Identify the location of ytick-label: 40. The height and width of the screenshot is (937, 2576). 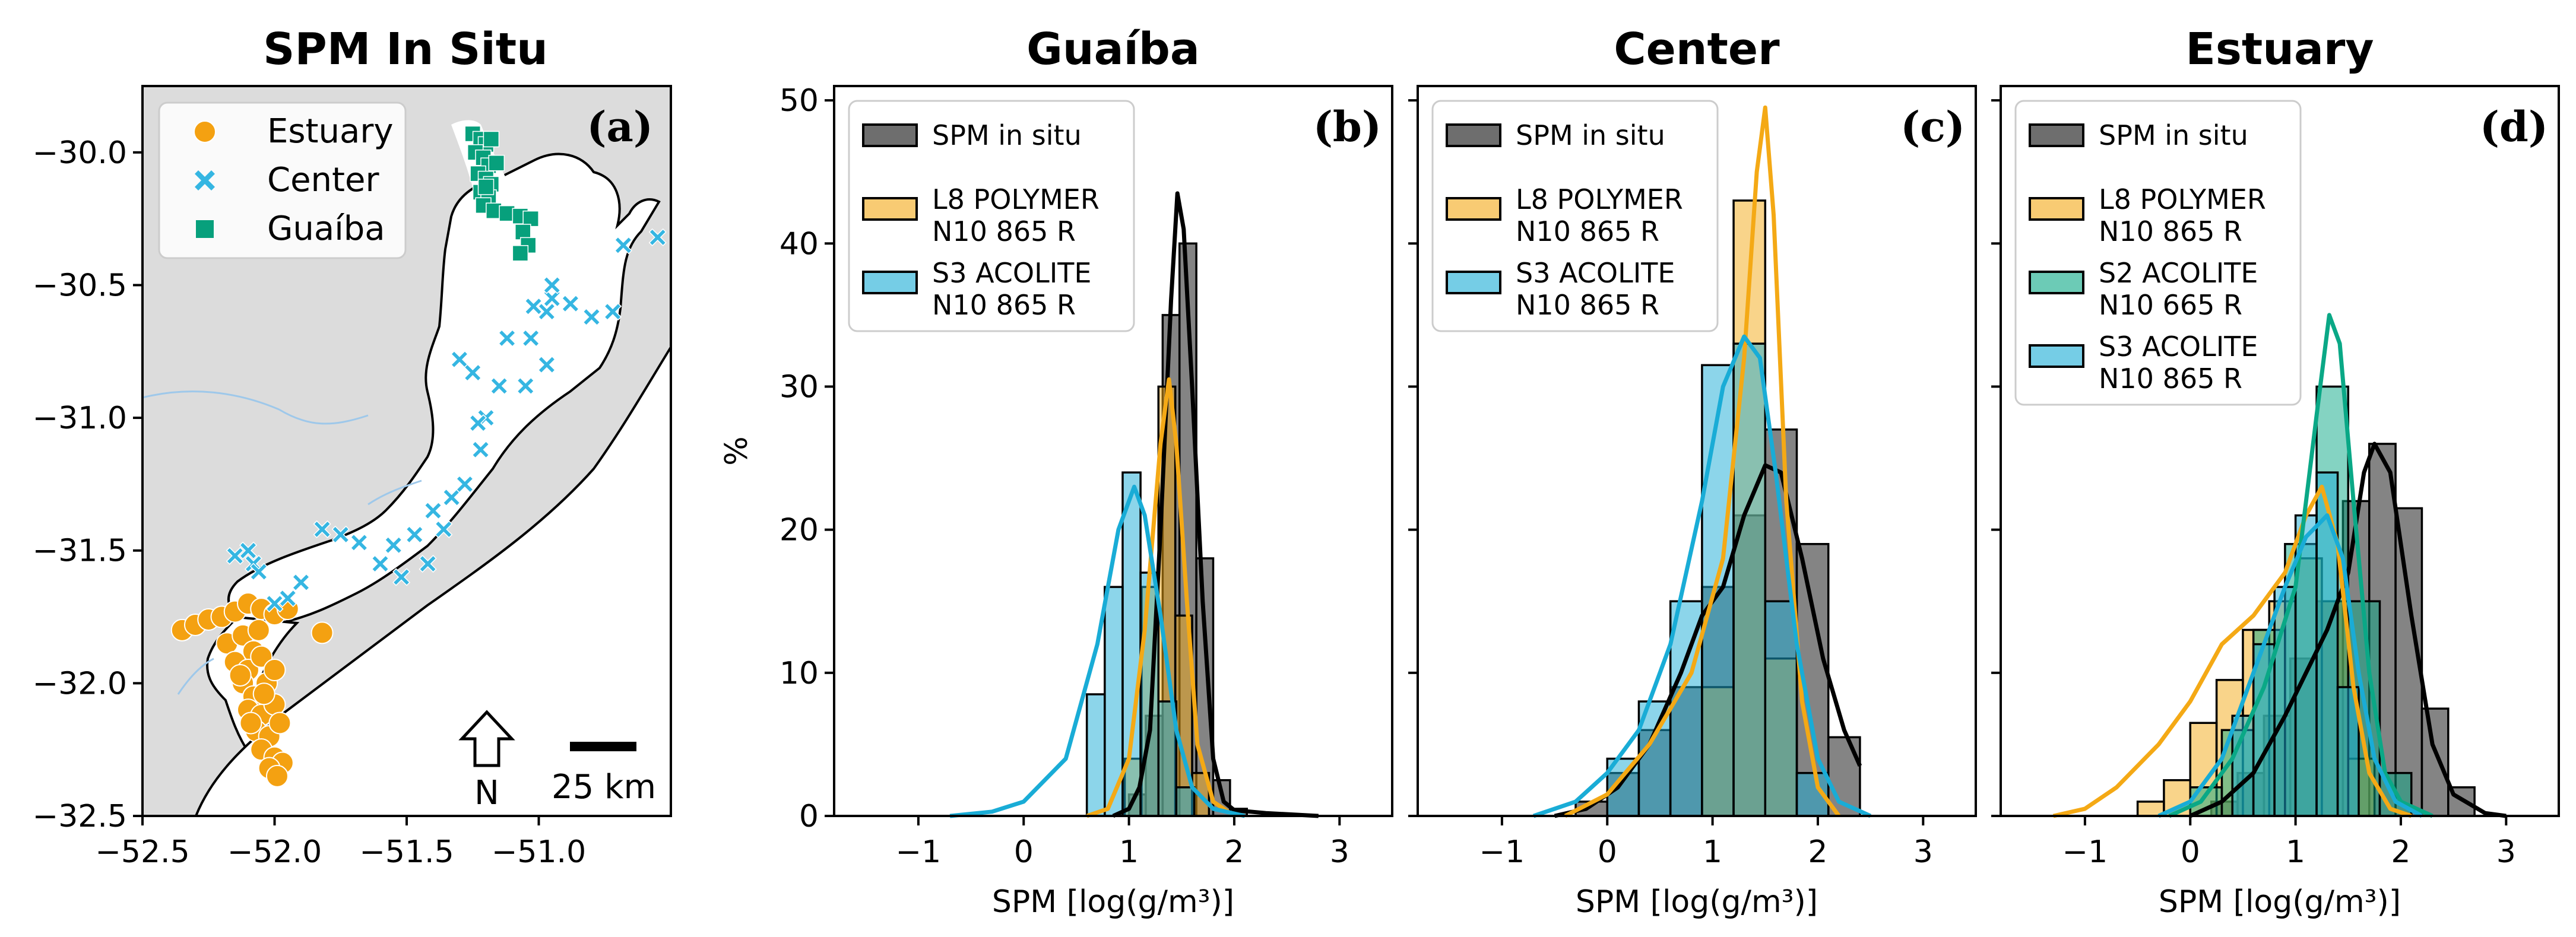
(800, 244).